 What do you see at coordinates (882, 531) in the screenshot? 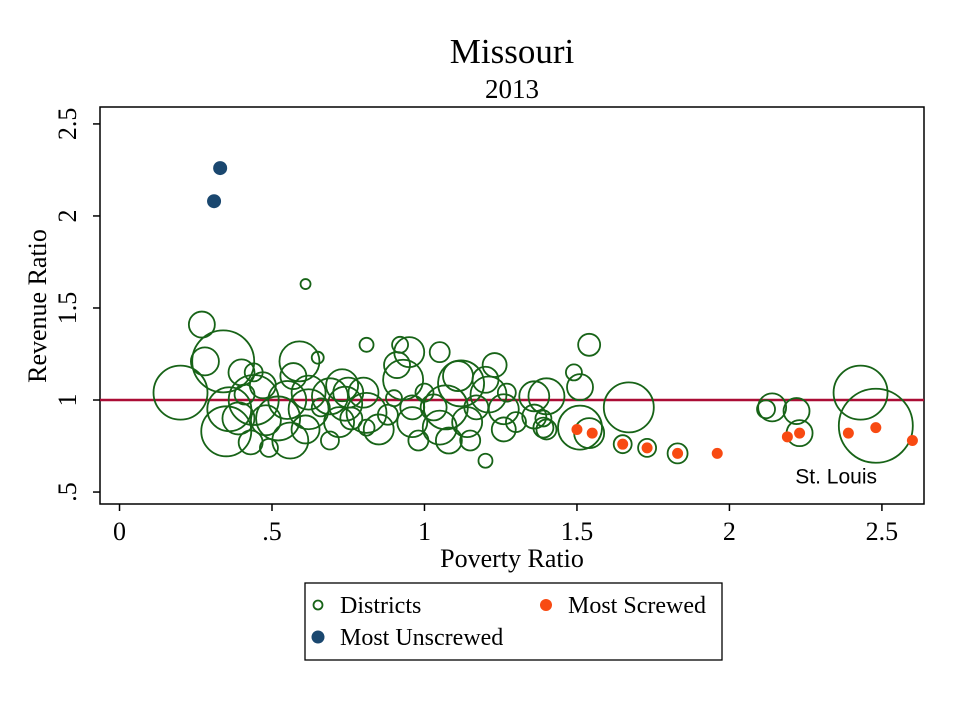
I see `x-tick-label: 2.5` at bounding box center [882, 531].